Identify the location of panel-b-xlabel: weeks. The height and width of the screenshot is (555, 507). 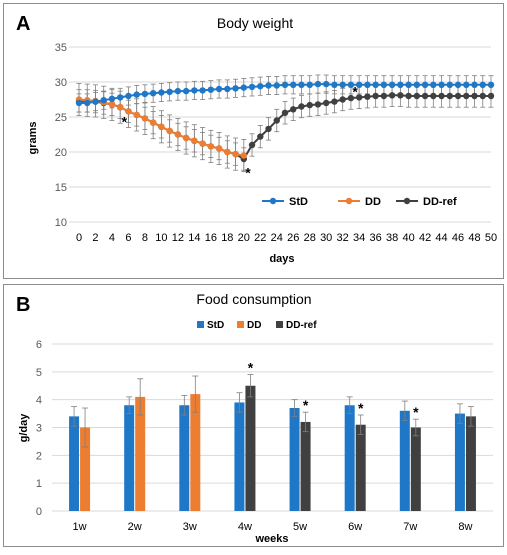
(271, 539).